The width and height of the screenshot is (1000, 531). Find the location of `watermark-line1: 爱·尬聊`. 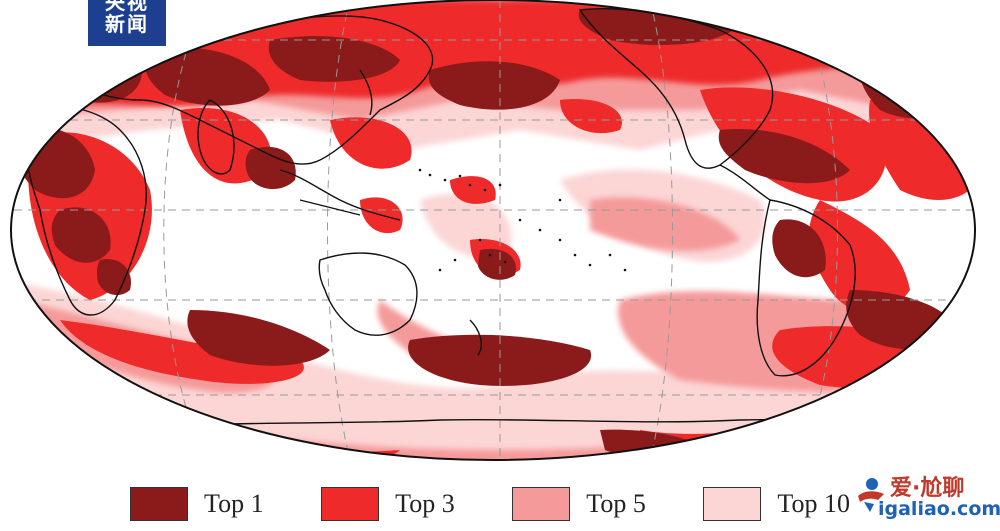

watermark-line1: 爱·尬聊 is located at coordinates (927, 488).